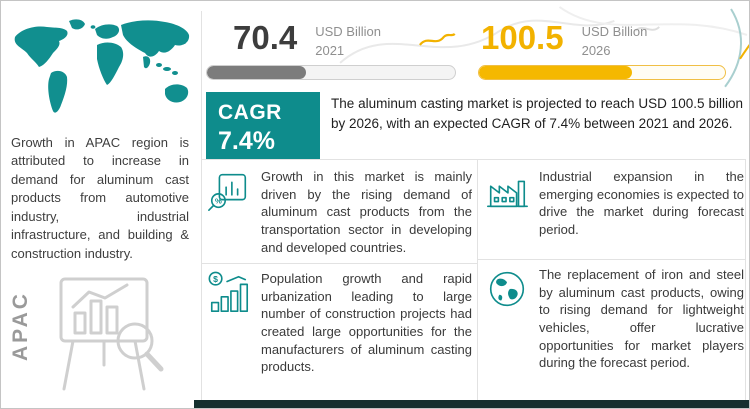  Describe the element at coordinates (250, 112) in the screenshot. I see `cagr-label: CAGR` at that location.